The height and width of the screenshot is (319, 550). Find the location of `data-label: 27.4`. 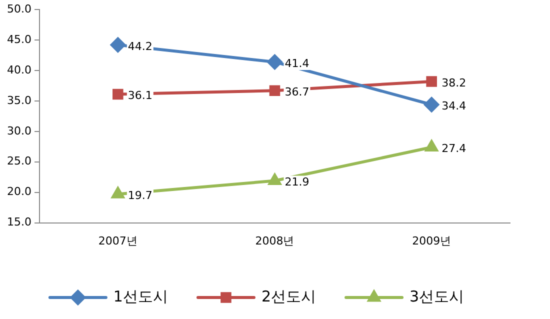

data-label: 27.4 is located at coordinates (454, 149).